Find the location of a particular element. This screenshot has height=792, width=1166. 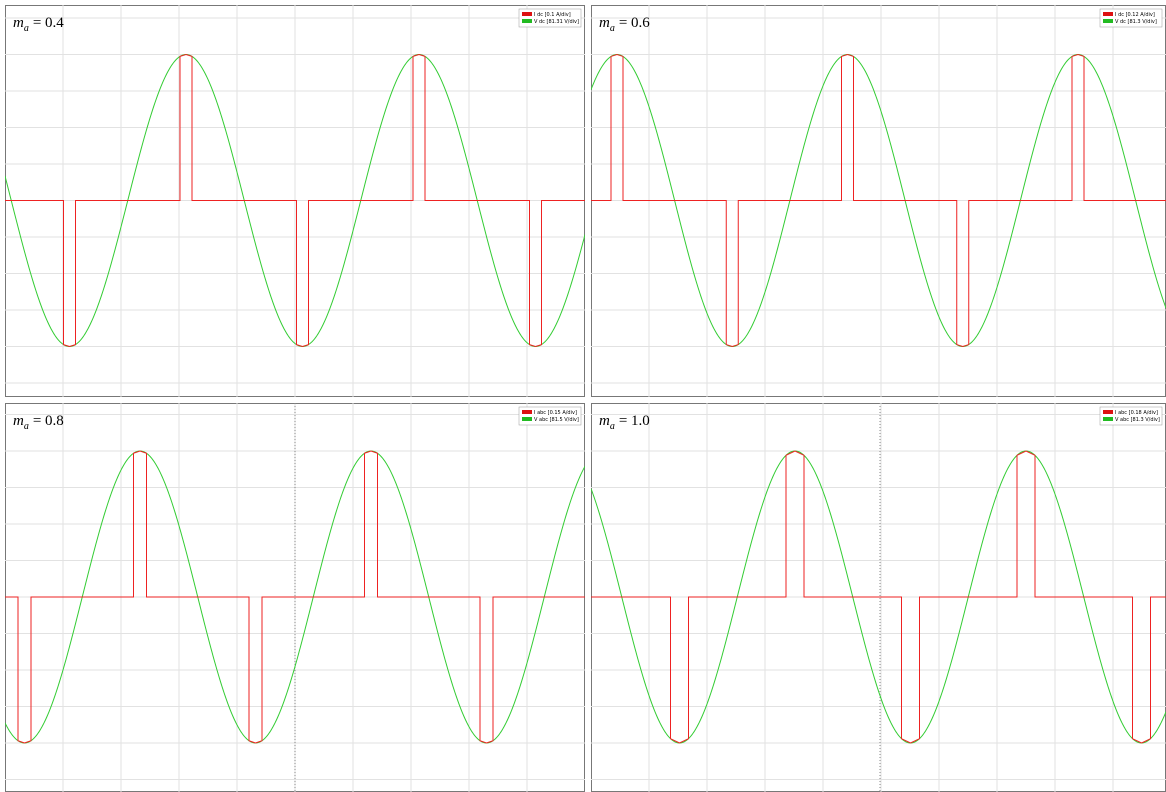

legend-text: I abc [0.15 A/div] is located at coordinates (555, 413).